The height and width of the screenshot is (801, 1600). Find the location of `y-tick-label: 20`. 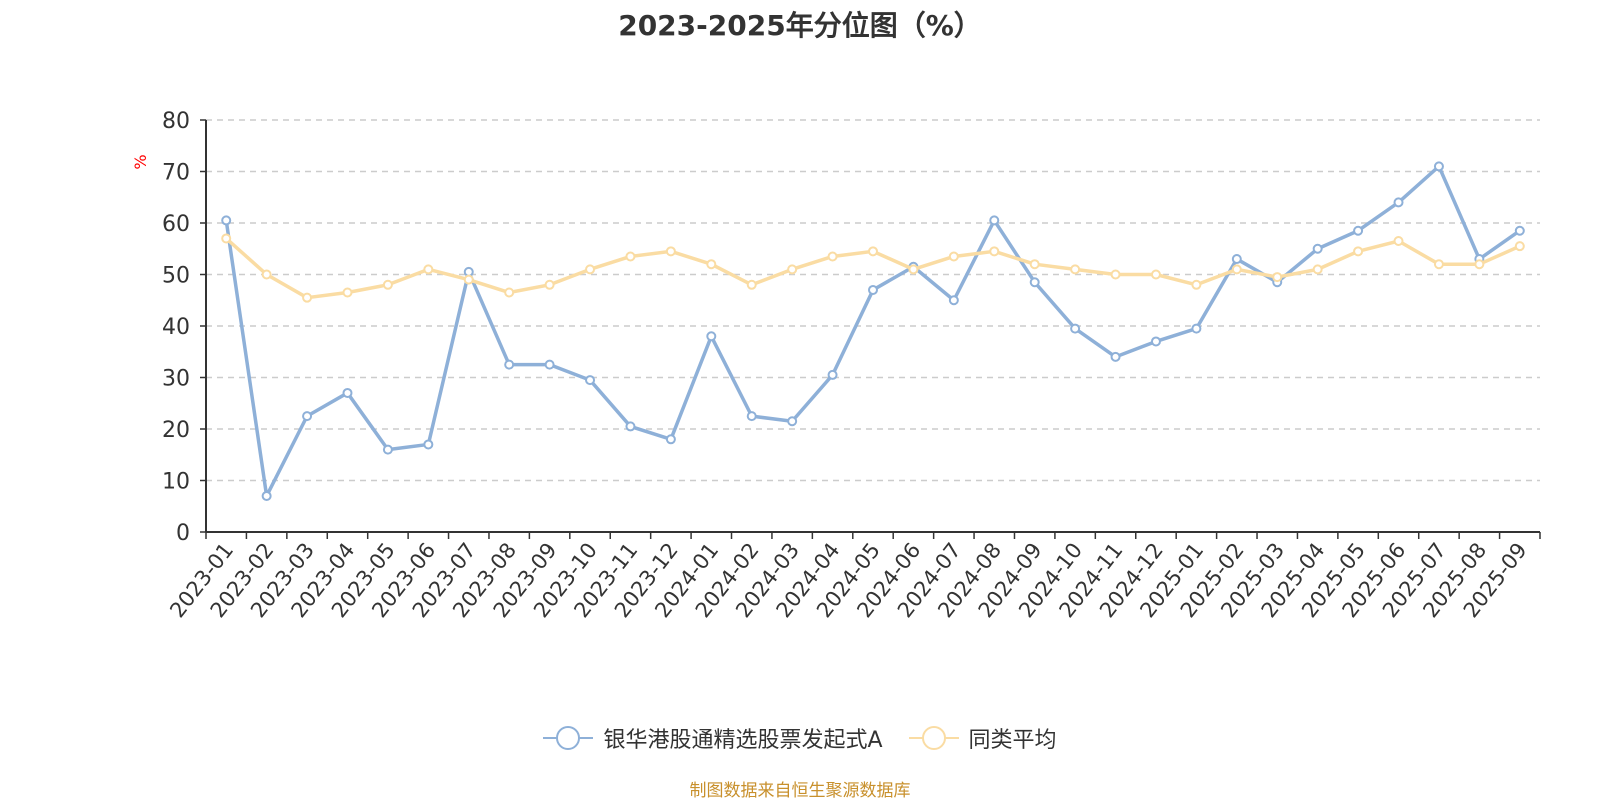

y-tick-label: 20 is located at coordinates (176, 430).